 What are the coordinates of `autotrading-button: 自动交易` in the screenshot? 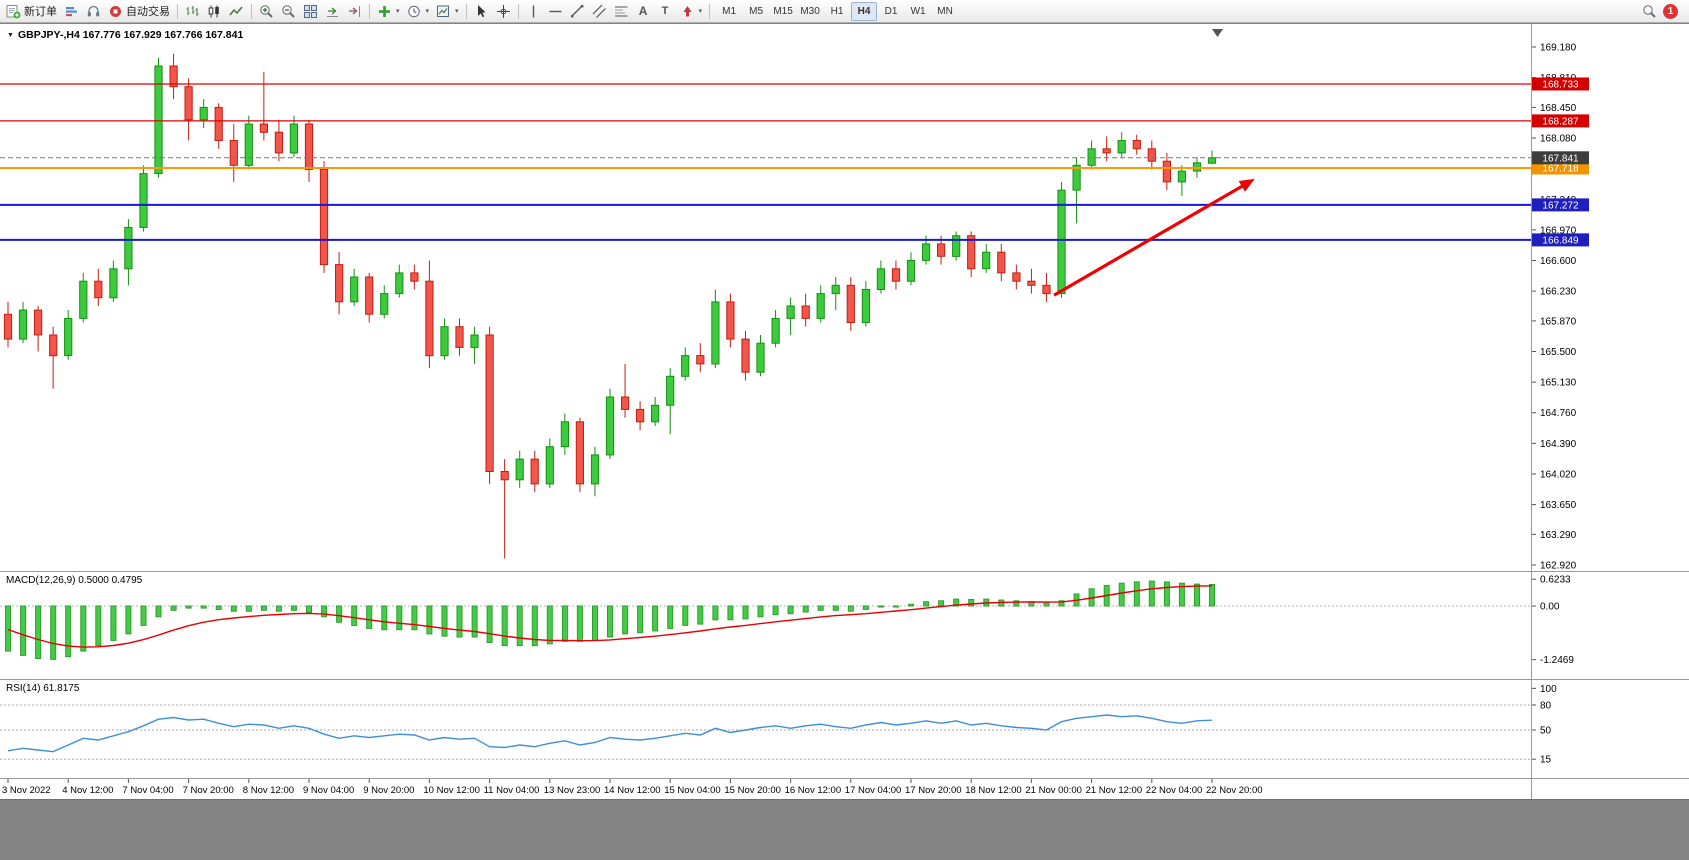 It's located at (139, 11).